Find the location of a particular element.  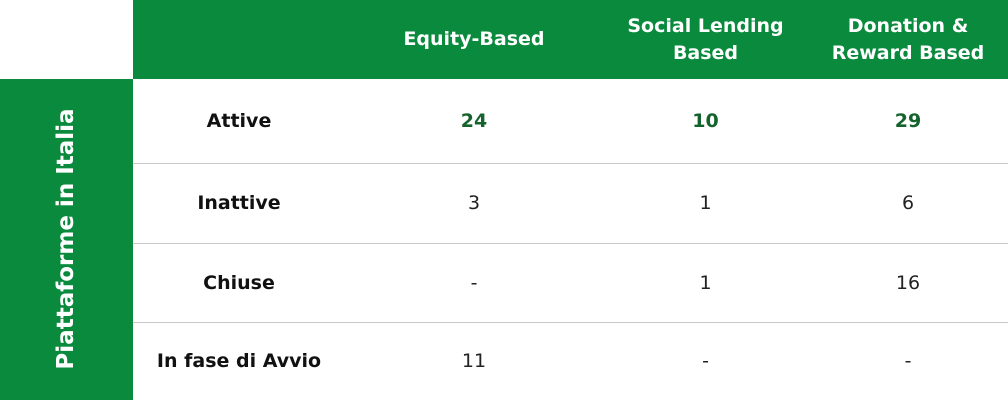

row-label: Inattive is located at coordinates (239, 203).